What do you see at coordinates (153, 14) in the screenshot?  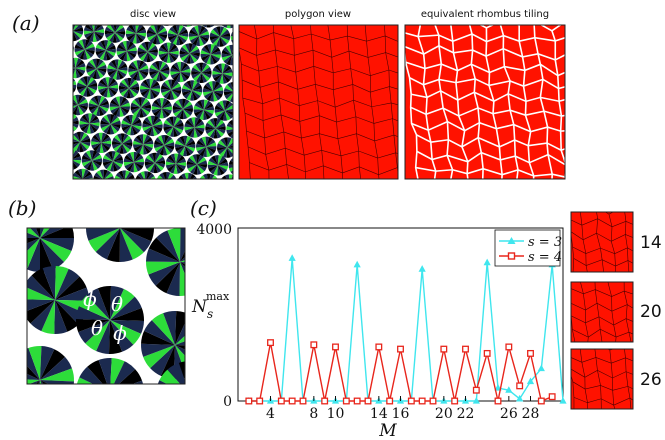 I see `disc-view-title: disc view` at bounding box center [153, 14].